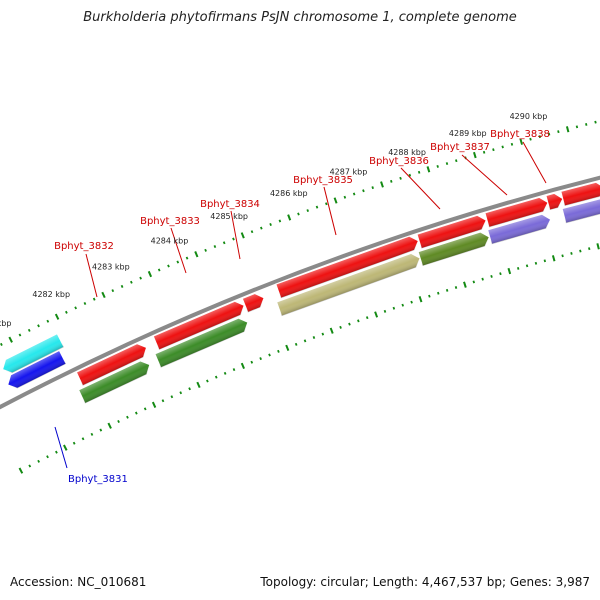 The image size is (600, 600). Describe the element at coordinates (348, 285) in the screenshot. I see `feature-gene-3835-shade` at that location.